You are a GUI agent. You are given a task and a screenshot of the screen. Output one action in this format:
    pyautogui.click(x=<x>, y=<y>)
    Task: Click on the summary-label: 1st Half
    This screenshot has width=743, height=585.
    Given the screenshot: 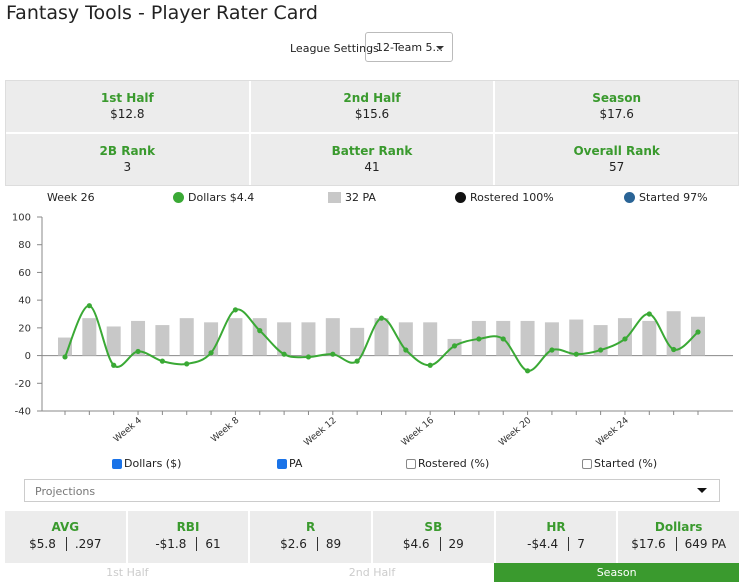 What is the action you would take?
    pyautogui.click(x=127, y=98)
    